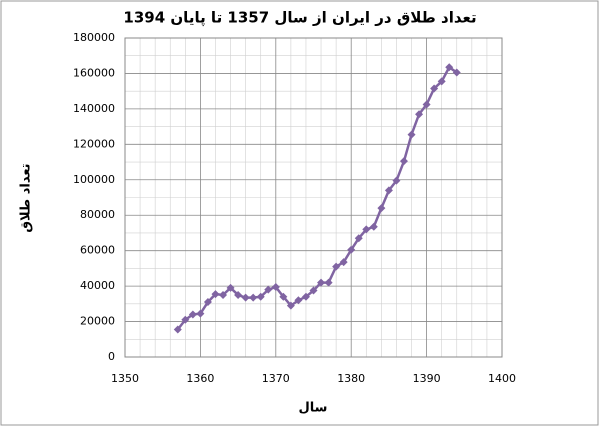 The height and width of the screenshot is (427, 600). Describe the element at coordinates (94, 37) in the screenshot. I see `y-tick-label: 180000` at that location.